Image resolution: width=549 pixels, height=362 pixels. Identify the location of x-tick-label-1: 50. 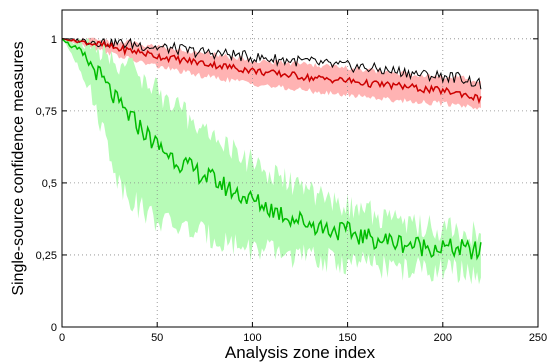
(157, 338).